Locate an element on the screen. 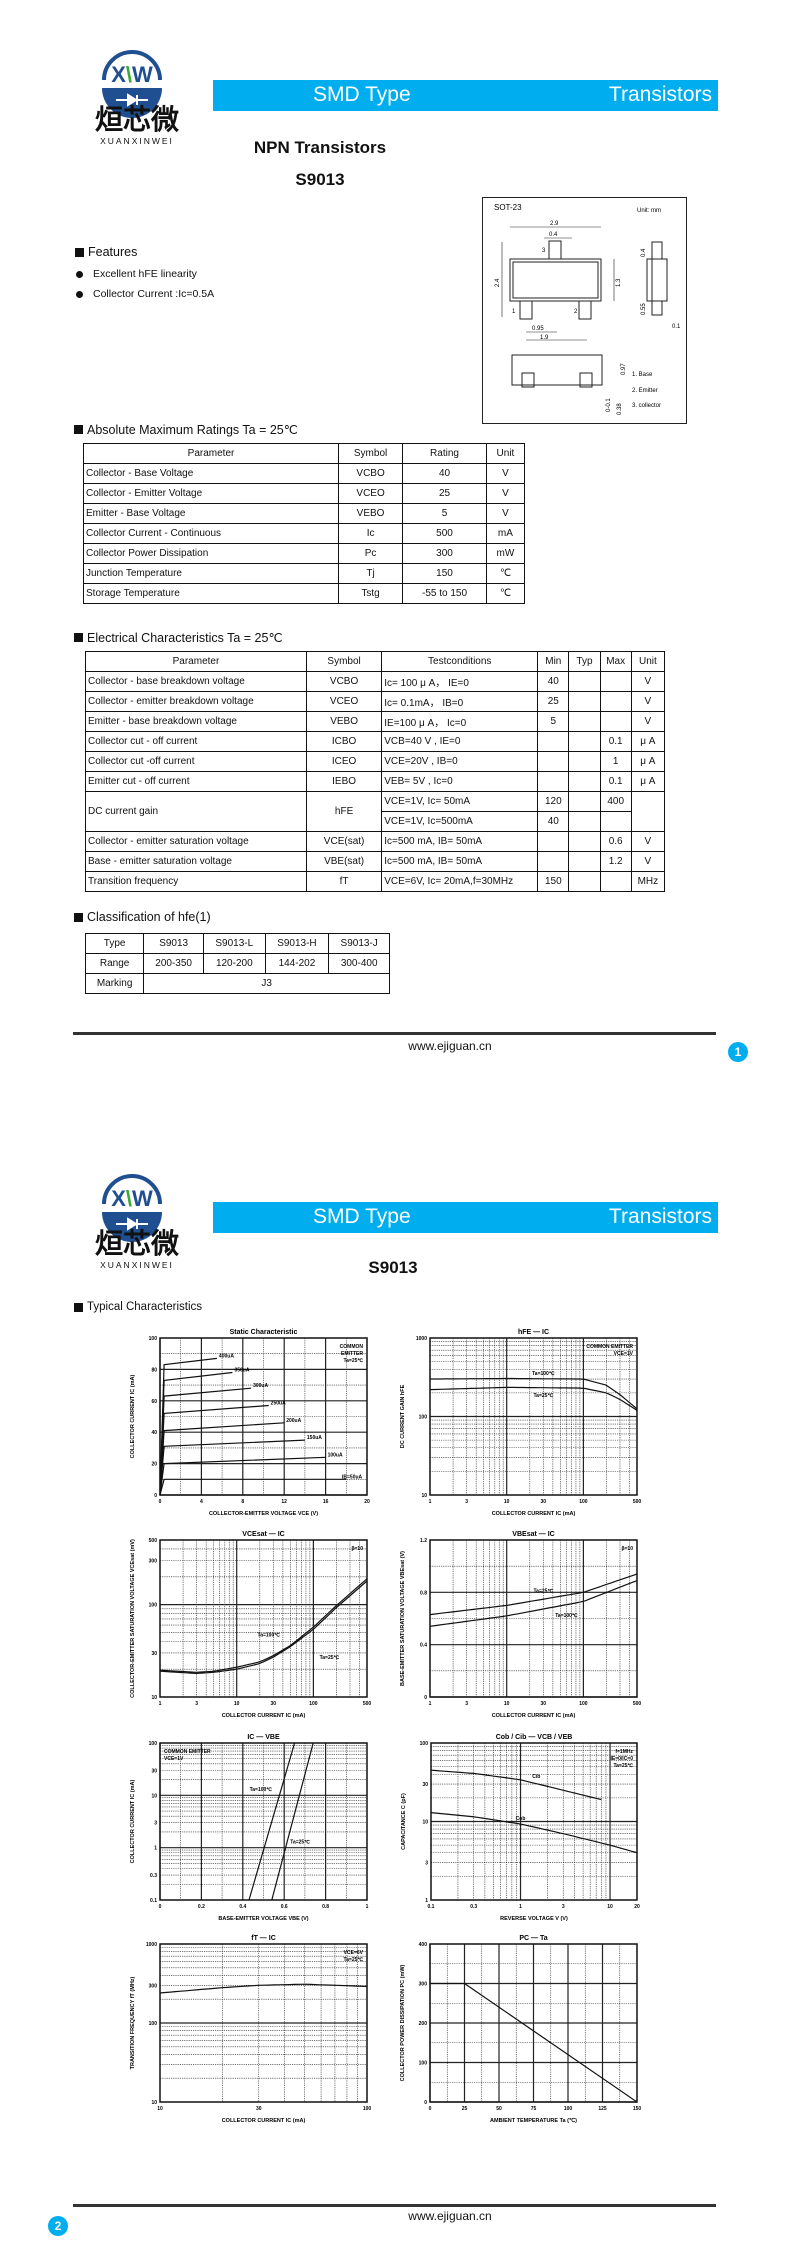 The height and width of the screenshot is (2244, 793). table-cell: 40 is located at coordinates (444, 473).